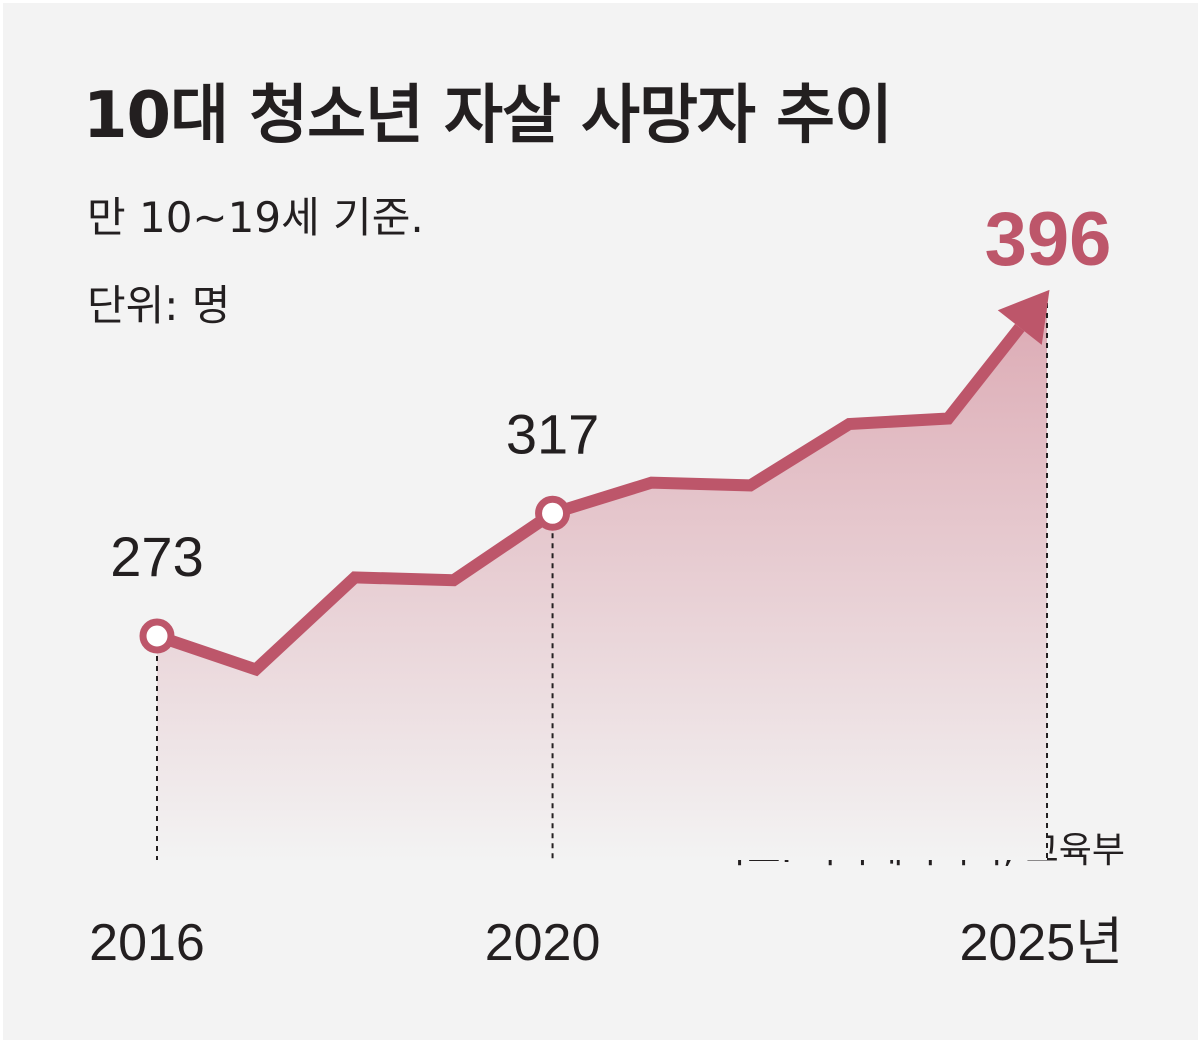  Describe the element at coordinates (1041, 943) in the screenshot. I see `x-tick-label-2025: 2025년` at that location.